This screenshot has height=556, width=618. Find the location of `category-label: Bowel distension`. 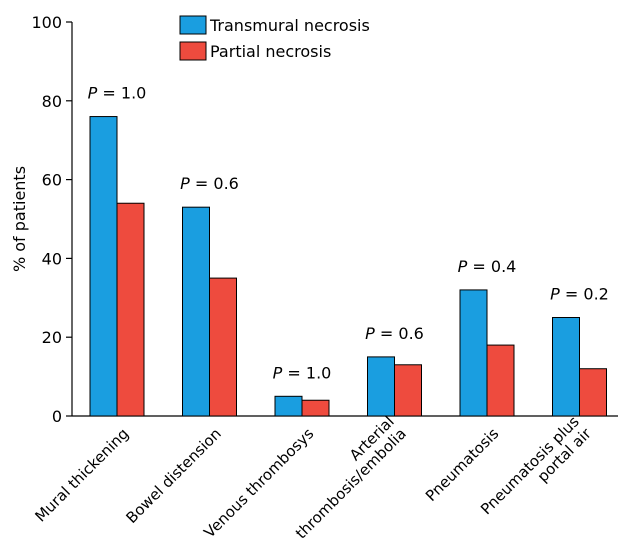

category-label: Bowel distension is located at coordinates (174, 476).